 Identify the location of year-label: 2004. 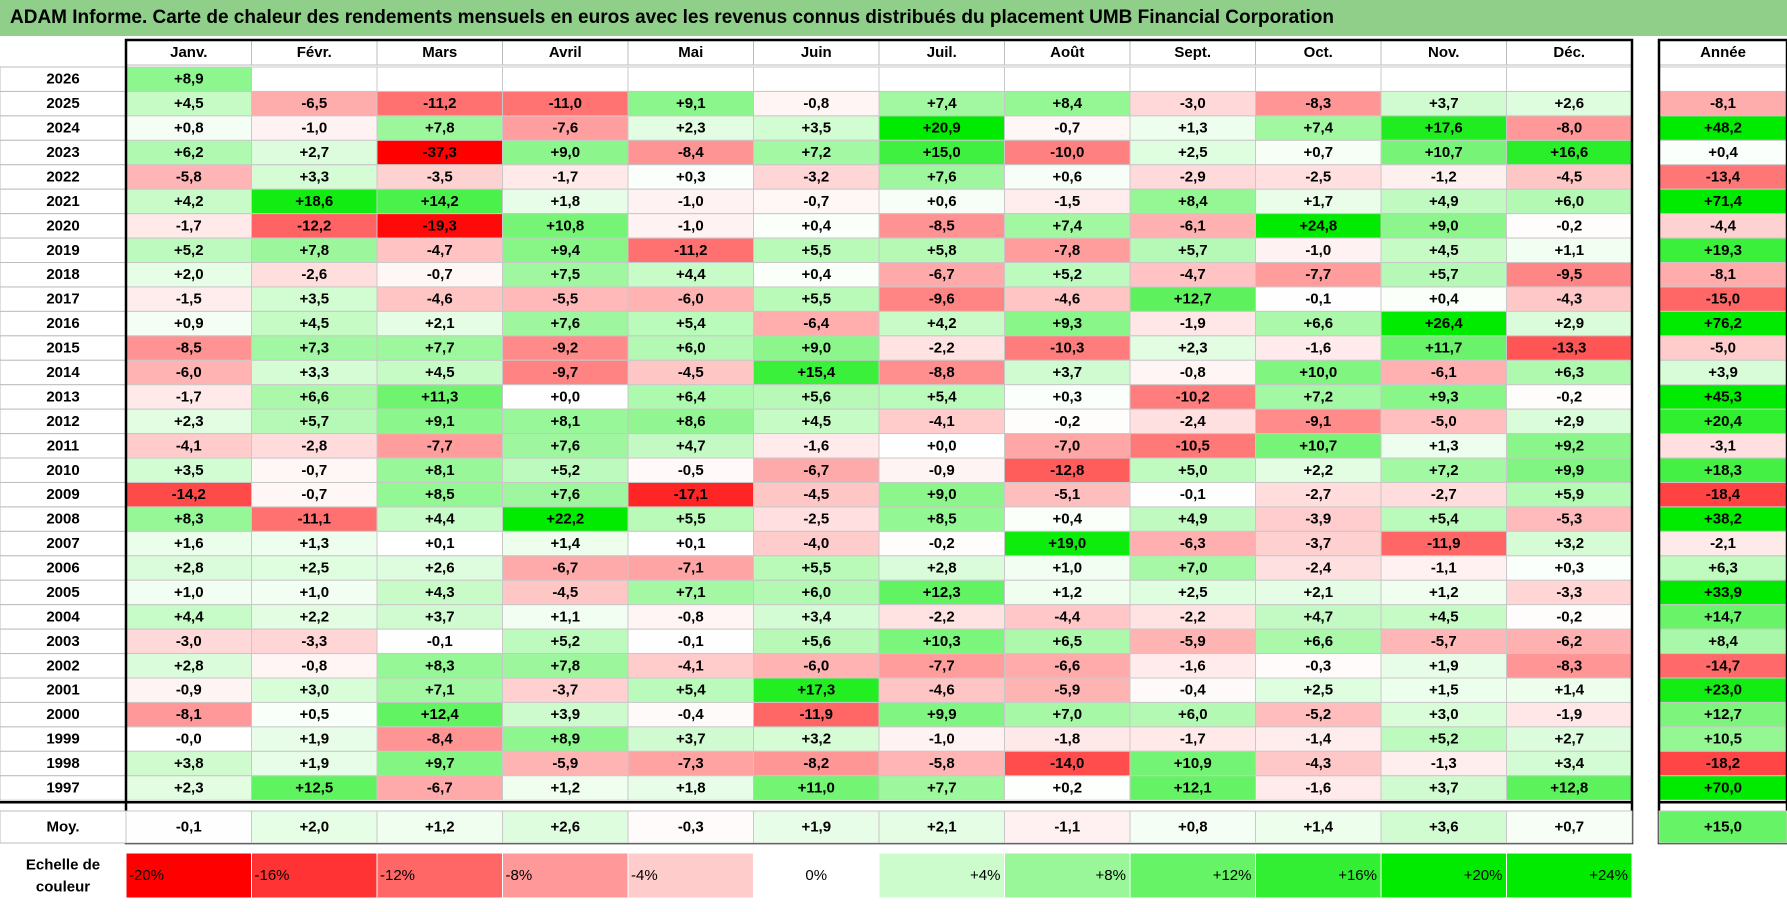
(63, 616).